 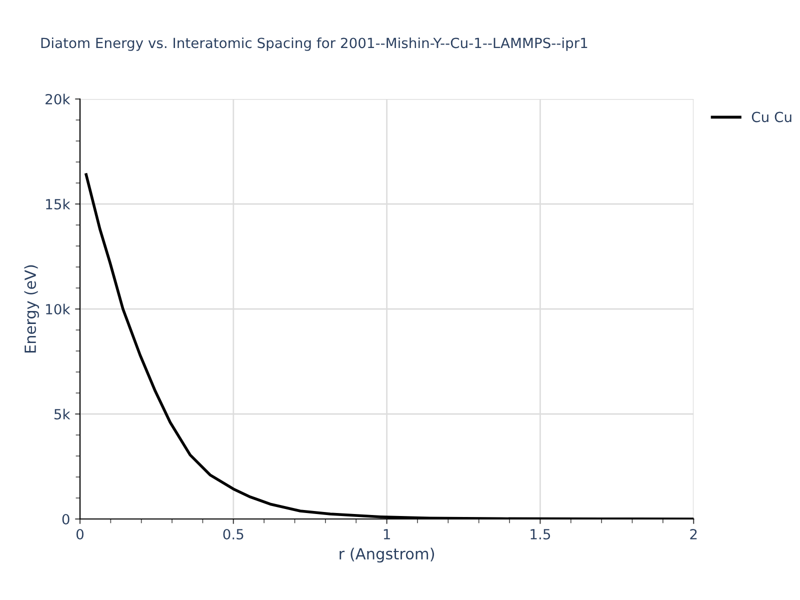 I want to click on x-tick-label: 2, so click(x=693, y=534).